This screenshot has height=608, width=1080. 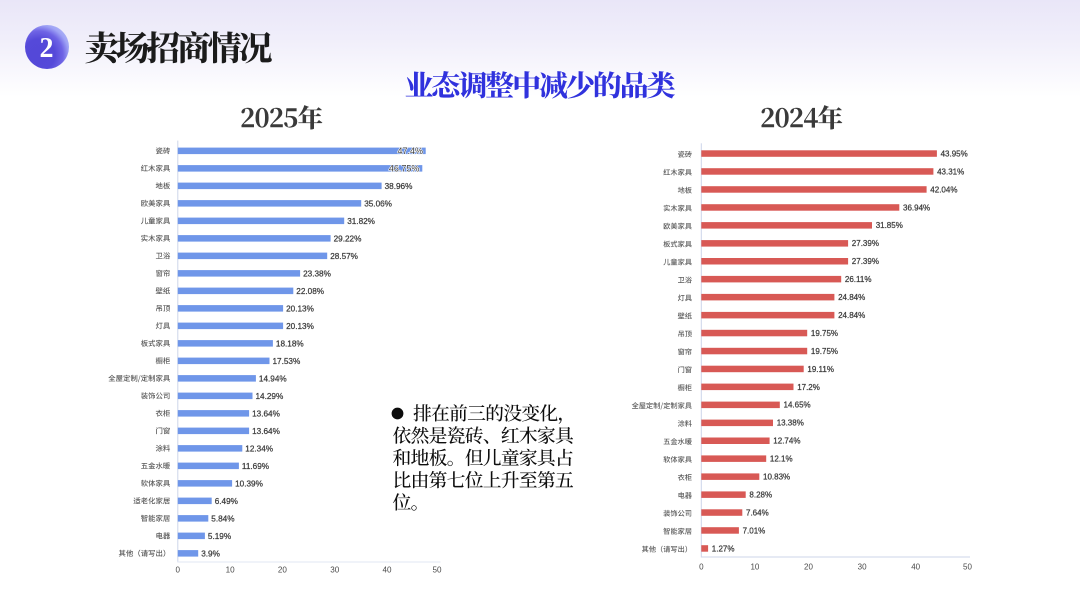 I want to click on svg-text: 46.75%, so click(x=404, y=169).